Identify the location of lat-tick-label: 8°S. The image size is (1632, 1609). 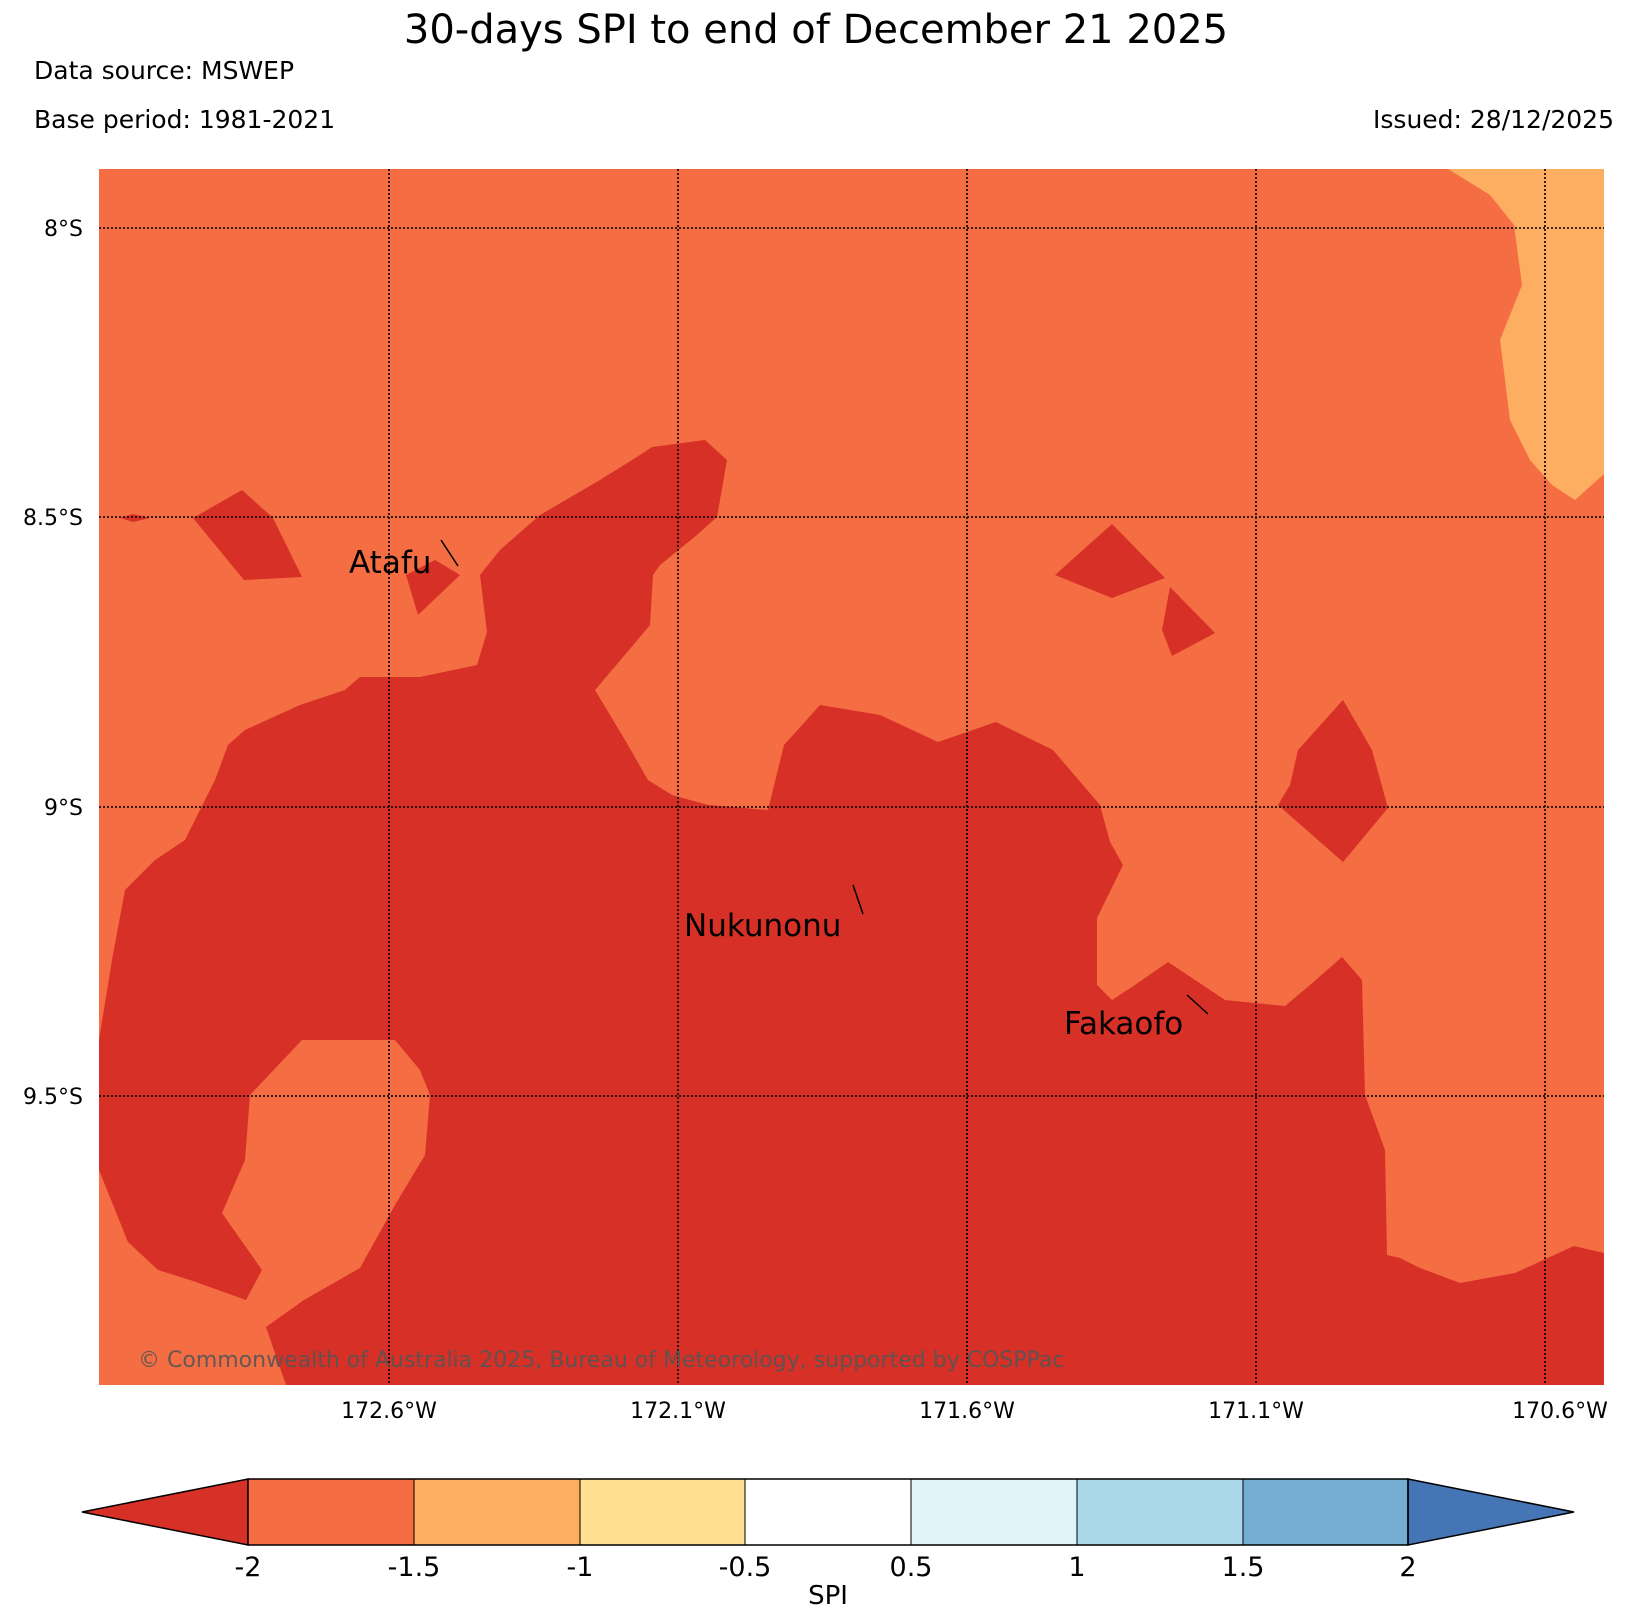
(63, 229).